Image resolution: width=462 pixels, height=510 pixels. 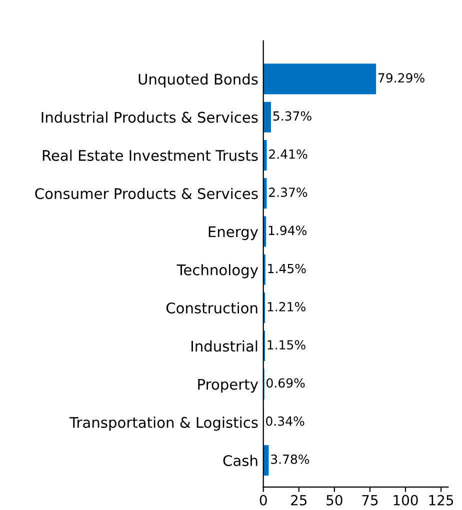 What do you see at coordinates (292, 116) in the screenshot?
I see `data-label: 5.37%` at bounding box center [292, 116].